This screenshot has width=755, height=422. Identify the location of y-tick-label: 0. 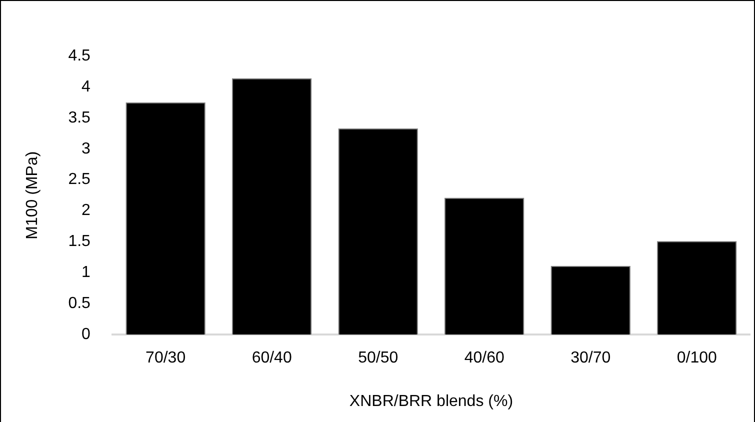
(86, 335).